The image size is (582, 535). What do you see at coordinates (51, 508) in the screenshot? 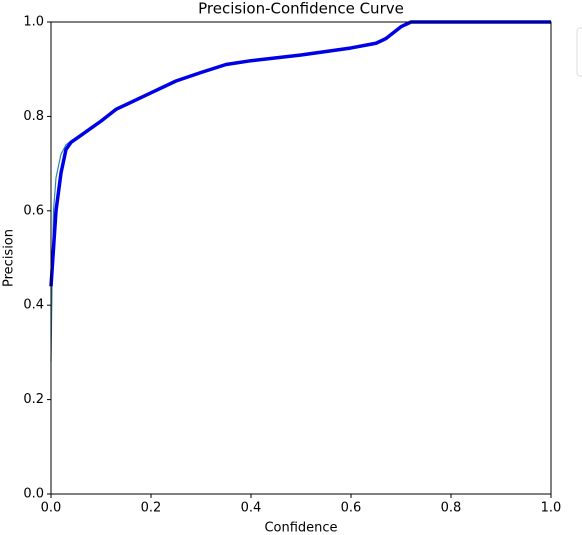
I see `x-tick-label: 0.0` at bounding box center [51, 508].